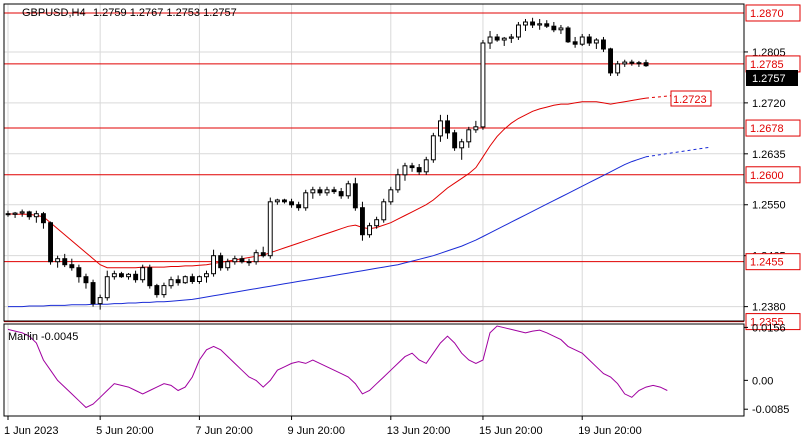  Describe the element at coordinates (54, 13) in the screenshot. I see `symbol-label: GBPUSD,H4` at that location.